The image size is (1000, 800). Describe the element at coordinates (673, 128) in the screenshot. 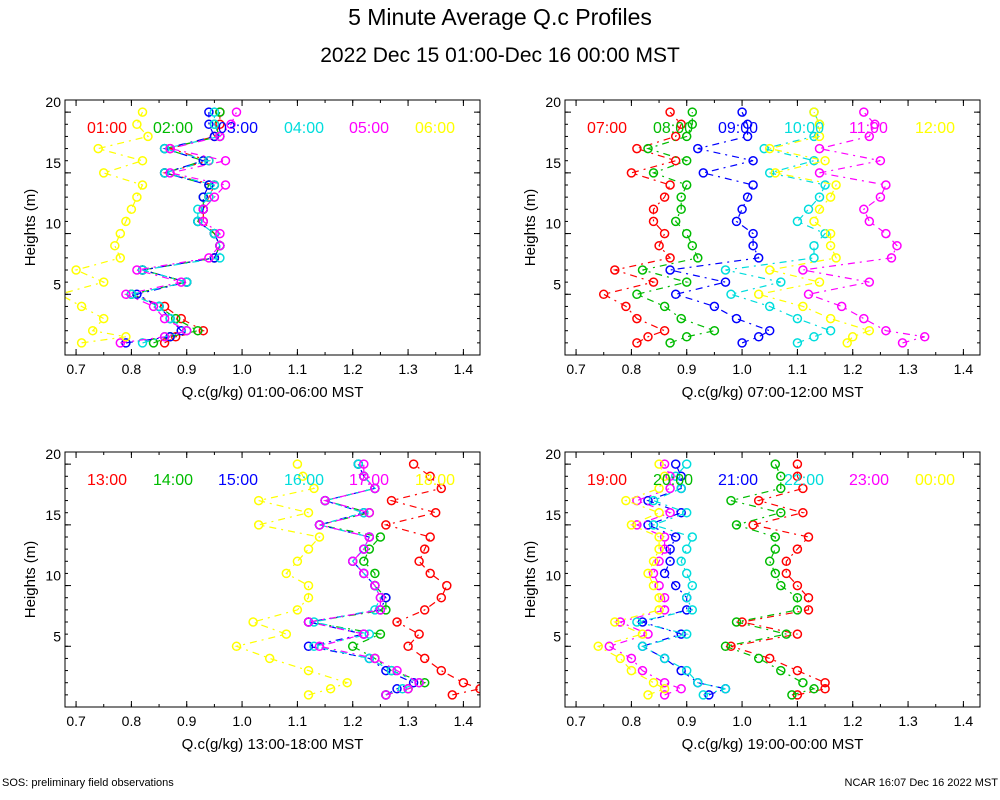

I see `legend-entry-08:00: 08:00` at that location.